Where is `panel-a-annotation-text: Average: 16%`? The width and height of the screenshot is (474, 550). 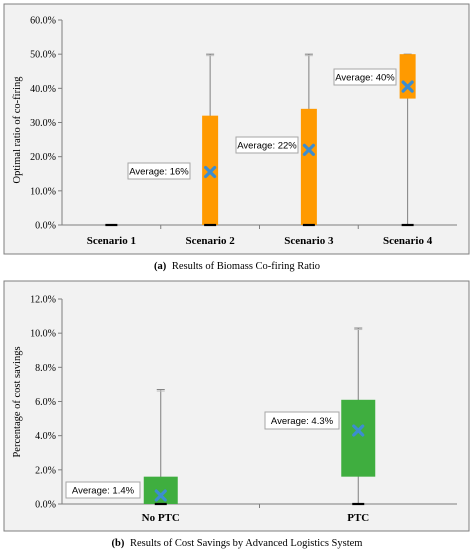 panel-a-annotation-text: Average: 16% is located at coordinates (159, 172).